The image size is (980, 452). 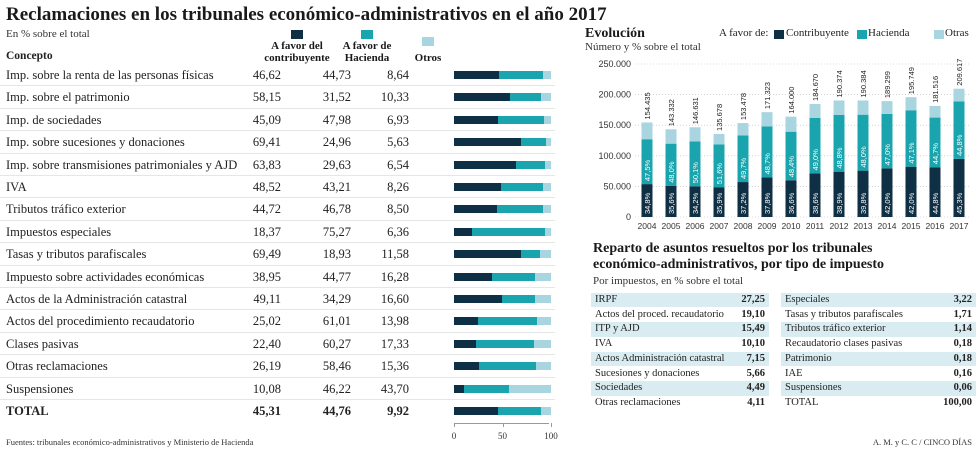 What do you see at coordinates (794, 373) in the screenshot?
I see `reparto-name: IAE` at bounding box center [794, 373].